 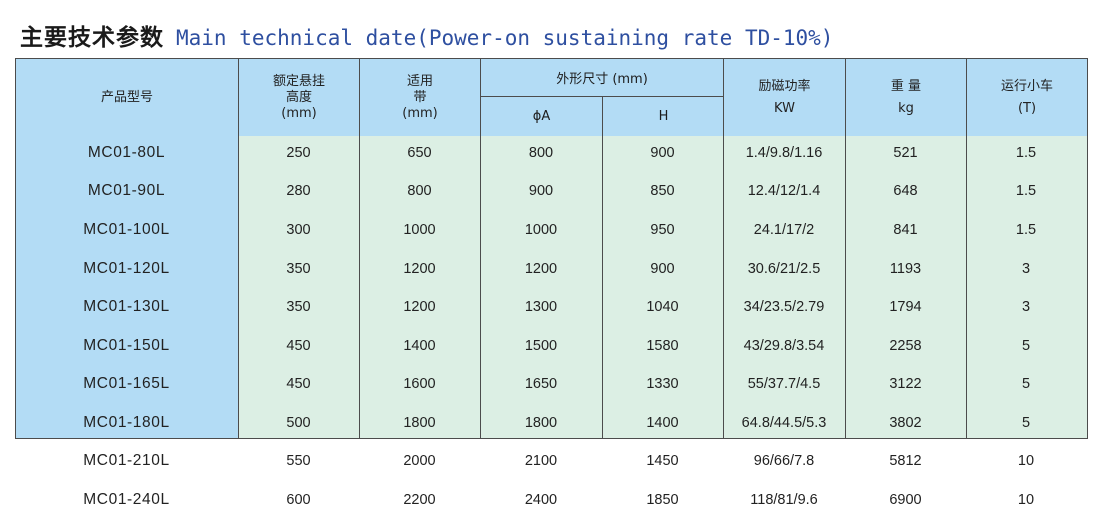 I want to click on table-row: MC01-210L 550 2000 2100 1450 96/66/7.8 5812 10, so click(x=551, y=461).